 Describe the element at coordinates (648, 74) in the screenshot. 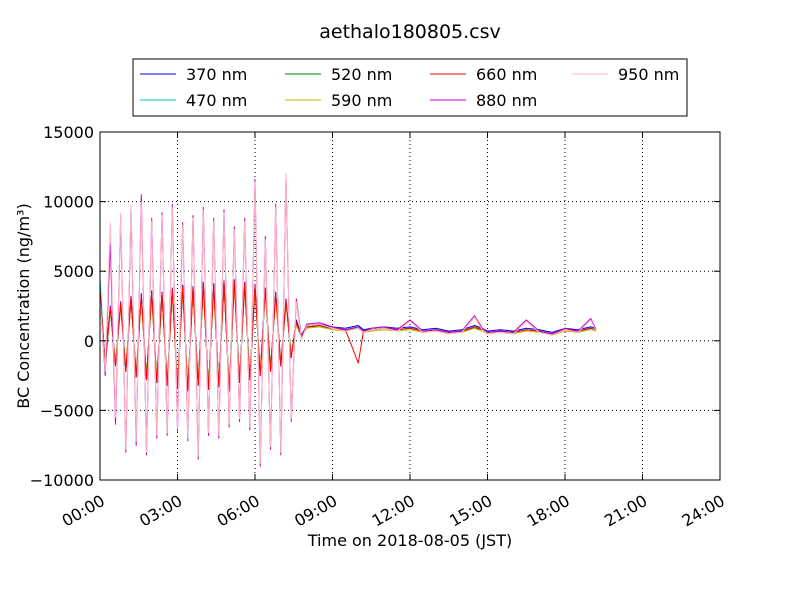

I see `legend-label: 950 nm` at that location.